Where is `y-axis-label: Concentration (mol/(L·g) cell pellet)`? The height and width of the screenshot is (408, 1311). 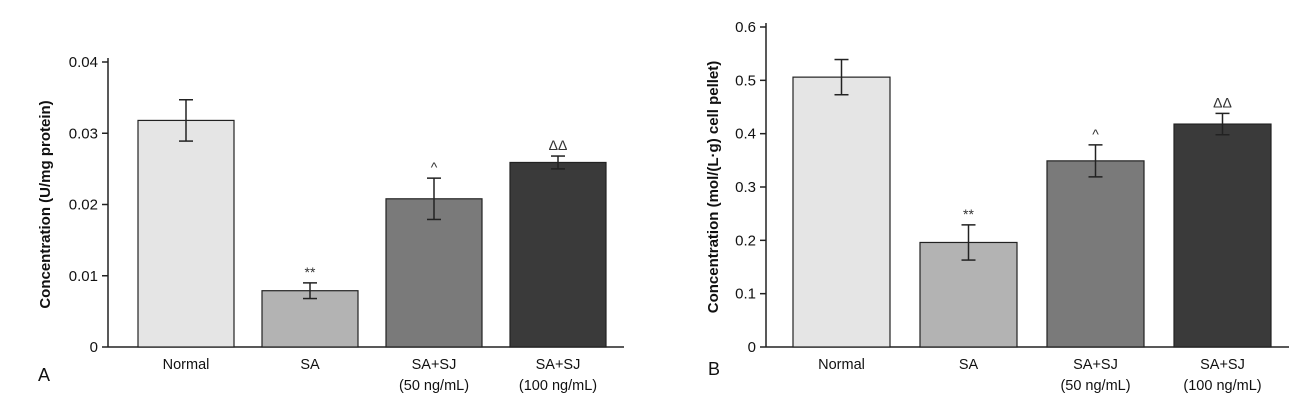 y-axis-label: Concentration (mol/(L·g) cell pellet) is located at coordinates (713, 187).